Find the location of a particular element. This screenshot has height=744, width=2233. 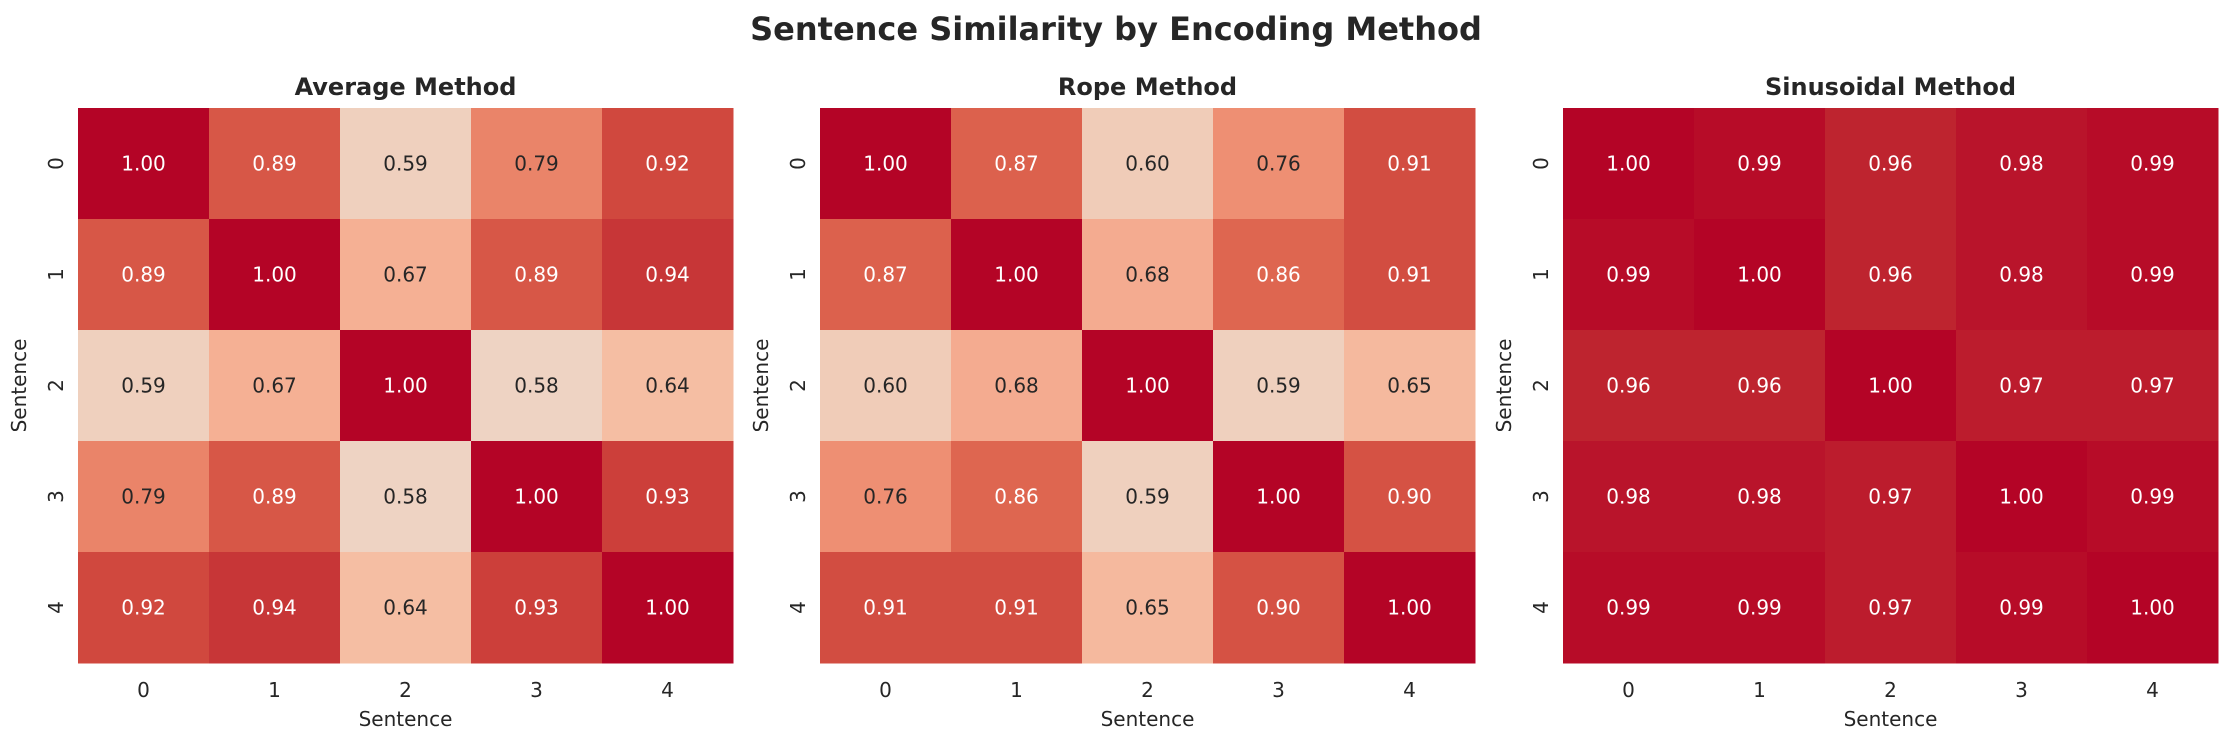

cell-value-label: 0.97 is located at coordinates (2152, 386).